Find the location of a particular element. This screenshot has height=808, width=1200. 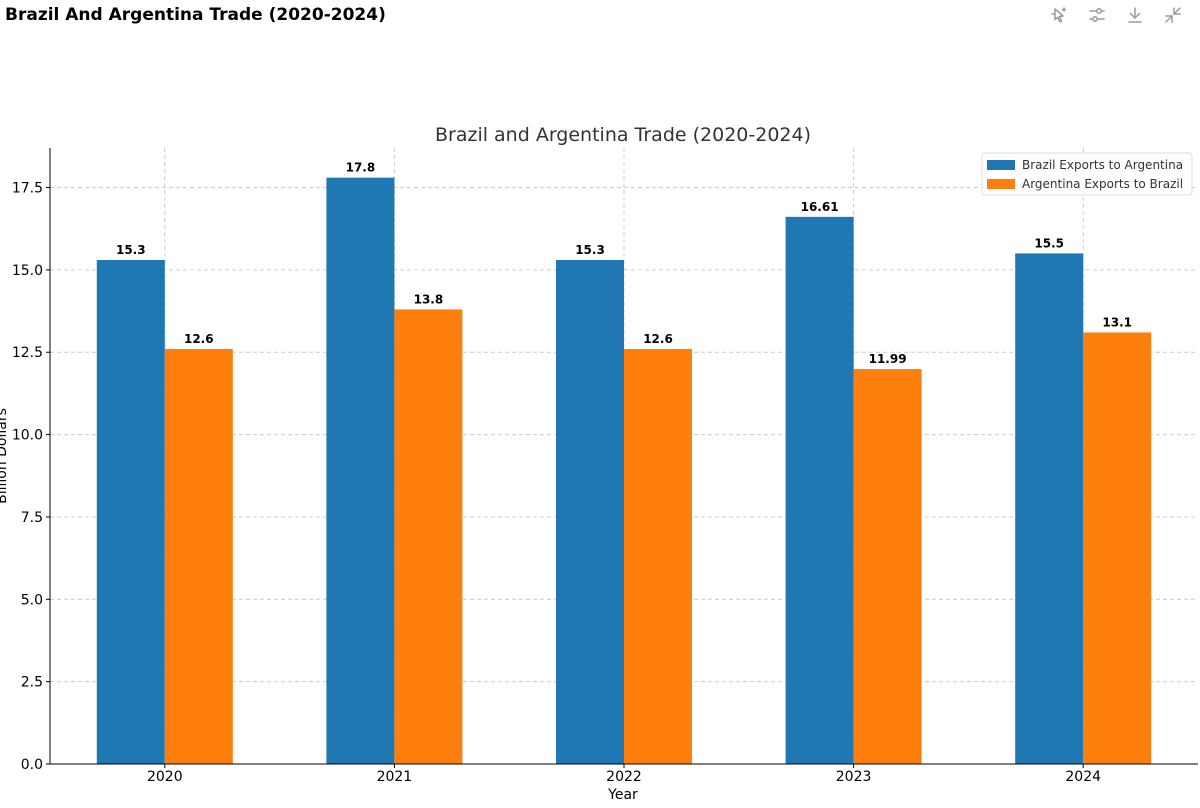

toolbar is located at coordinates (1116, 15).